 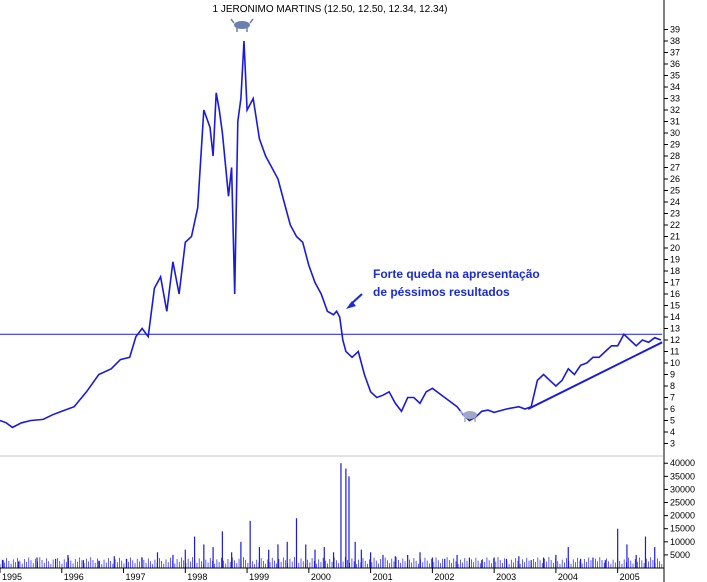 What do you see at coordinates (675, 340) in the screenshot?
I see `price-tick-label: 12` at bounding box center [675, 340].